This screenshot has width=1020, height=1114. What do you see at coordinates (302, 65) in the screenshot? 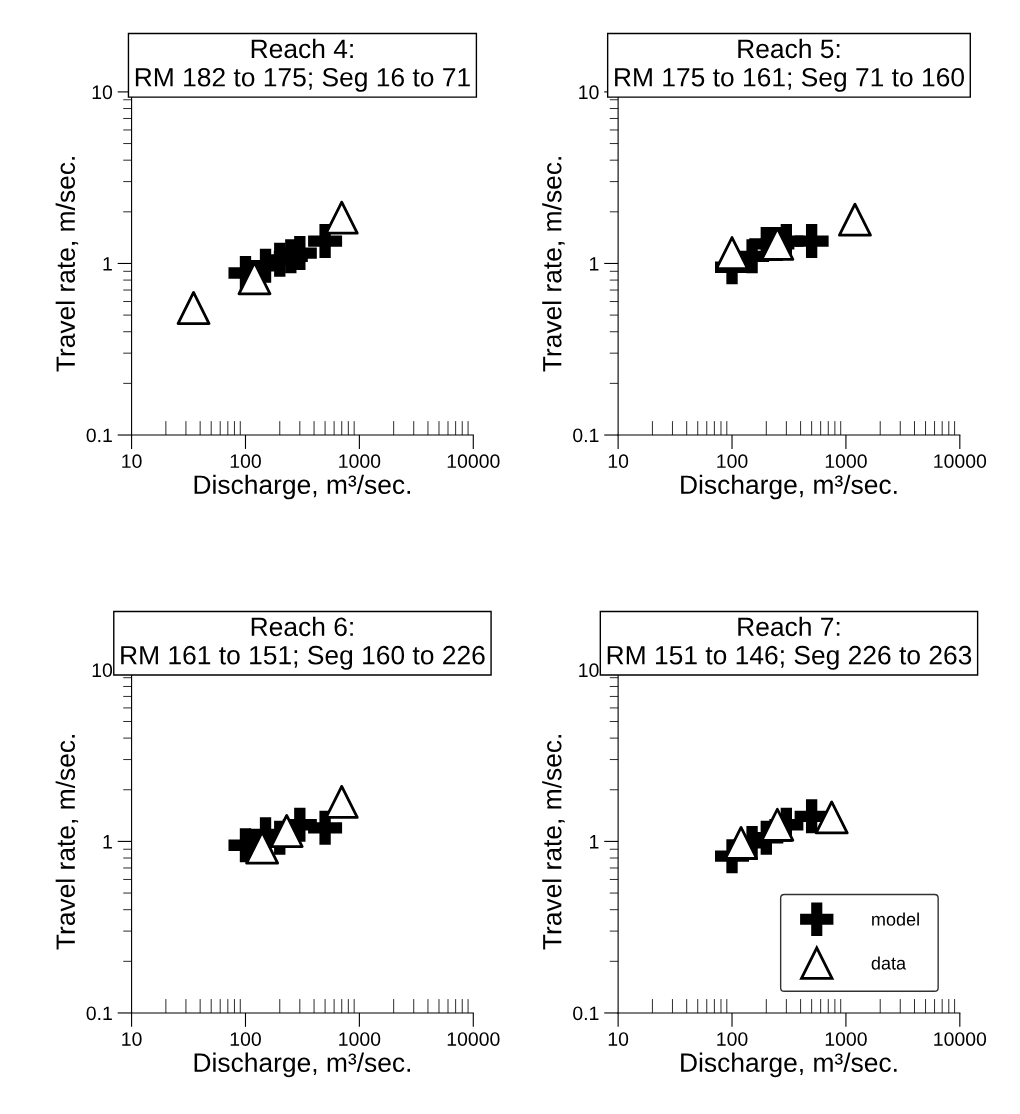
I see `chart-title: Reach 4: RM 182 to 175; Seg 16 to 71` at bounding box center [302, 65].